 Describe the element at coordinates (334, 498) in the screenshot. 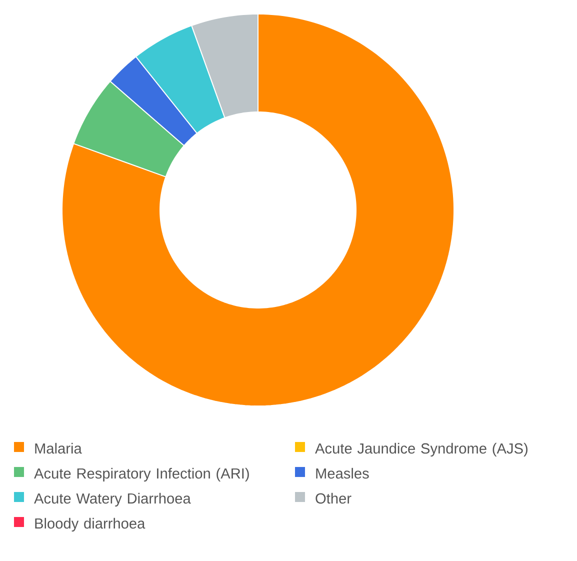

I see `legend-label: Other` at that location.